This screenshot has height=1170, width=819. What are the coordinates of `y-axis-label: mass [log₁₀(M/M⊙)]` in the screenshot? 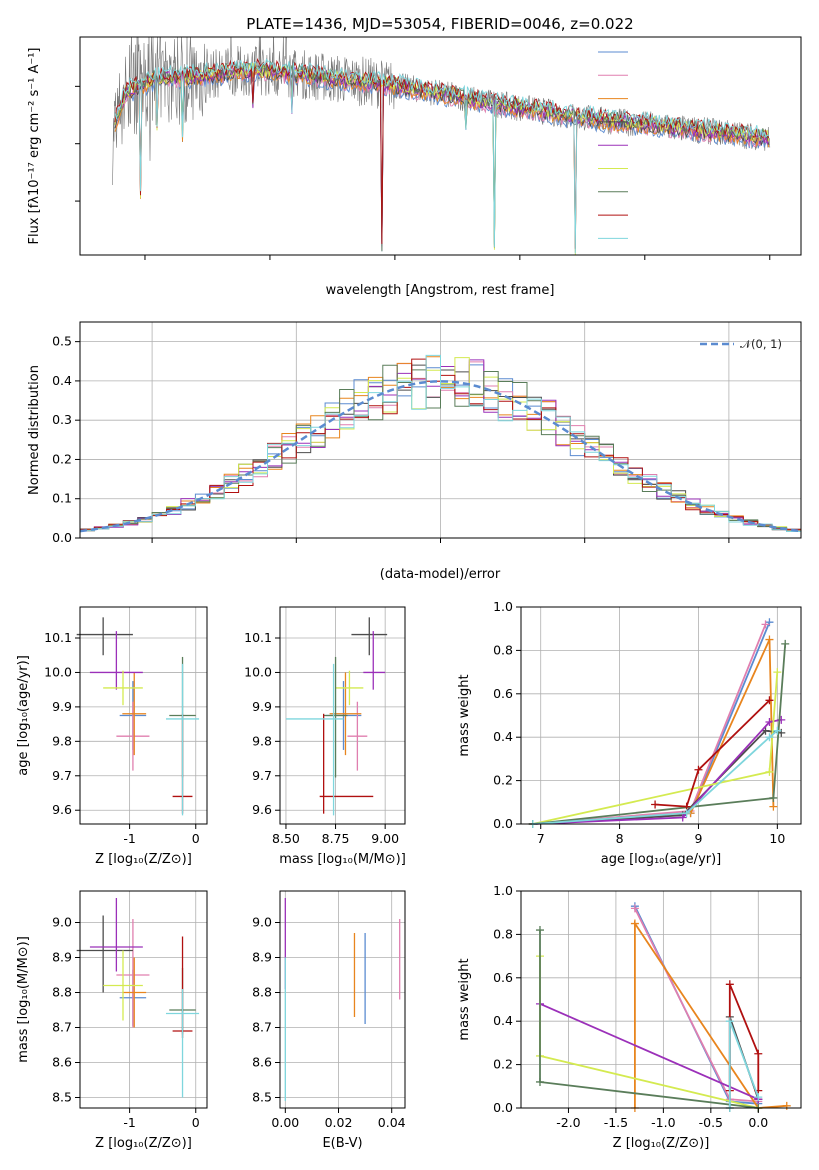 It's located at (23, 999).